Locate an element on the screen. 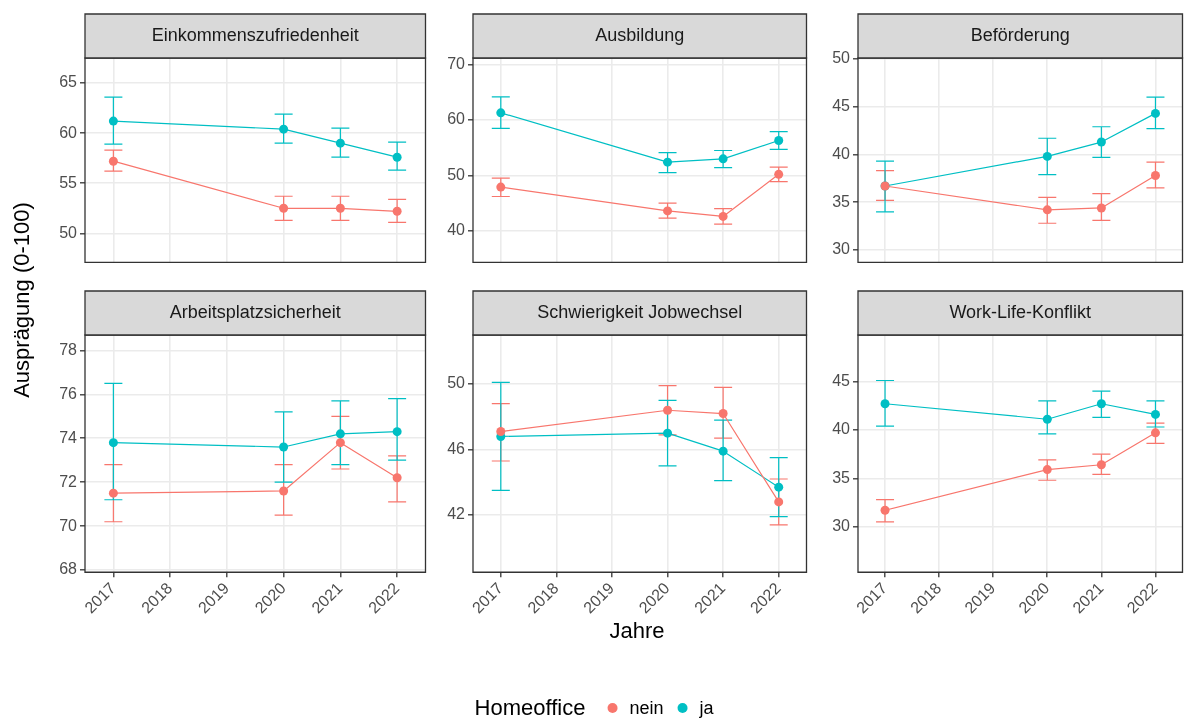 The height and width of the screenshot is (725, 1189). y-tick-label: 65 is located at coordinates (68, 82).